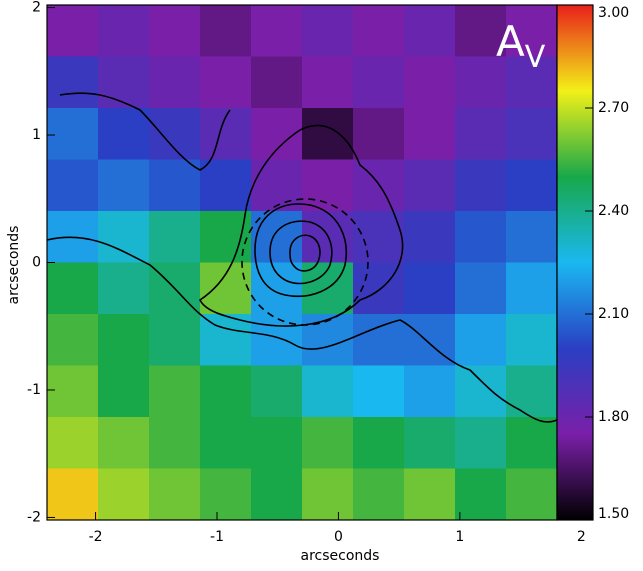 This screenshot has width=643, height=571. What do you see at coordinates (510, 41) in the screenshot?
I see `annotation-main: A` at bounding box center [510, 41].